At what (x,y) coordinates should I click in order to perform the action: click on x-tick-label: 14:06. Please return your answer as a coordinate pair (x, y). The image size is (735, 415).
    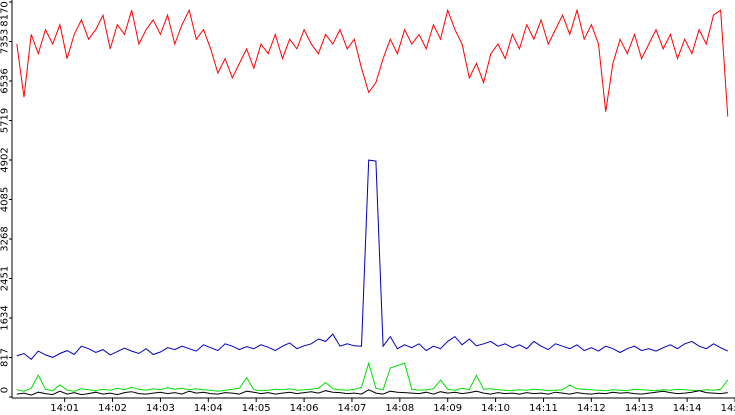
    Looking at the image, I should click on (304, 408).